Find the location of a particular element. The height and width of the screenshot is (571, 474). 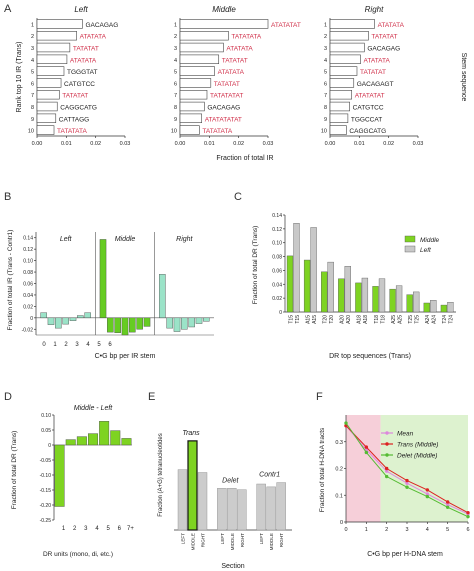

panel-b-y-tick-label-0: -0.02 is located at coordinates (28, 330).